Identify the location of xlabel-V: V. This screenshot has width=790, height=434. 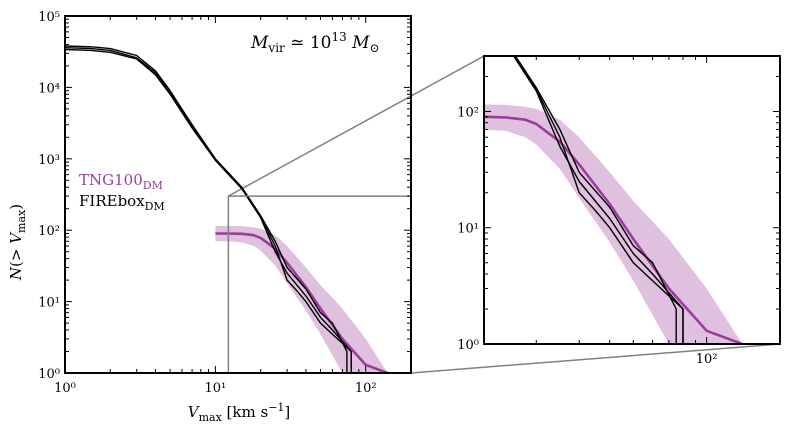
(194, 412).